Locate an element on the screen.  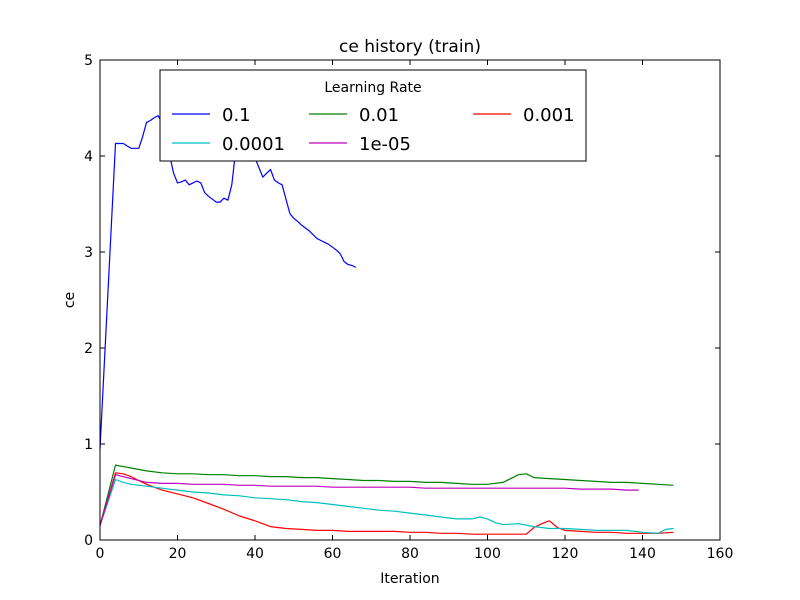
legend-label-0: 0.1 is located at coordinates (236, 115).